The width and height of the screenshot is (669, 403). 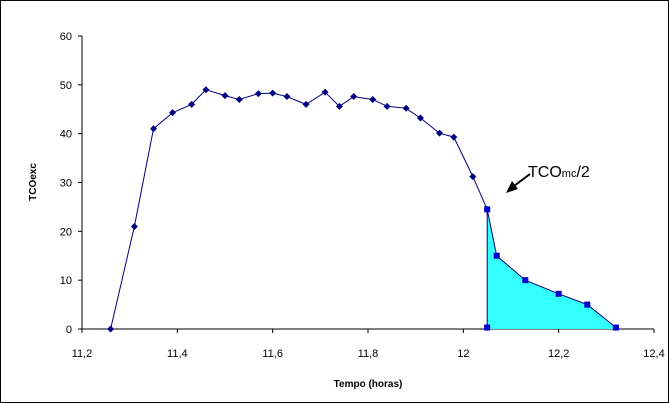 I want to click on y-tick-label: 10, so click(x=66, y=281).